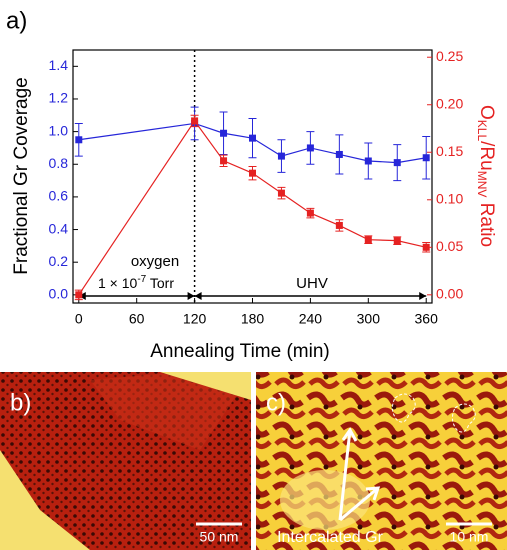 The width and height of the screenshot is (507, 550). What do you see at coordinates (155, 261) in the screenshot?
I see `gas-label: oxygen` at bounding box center [155, 261].